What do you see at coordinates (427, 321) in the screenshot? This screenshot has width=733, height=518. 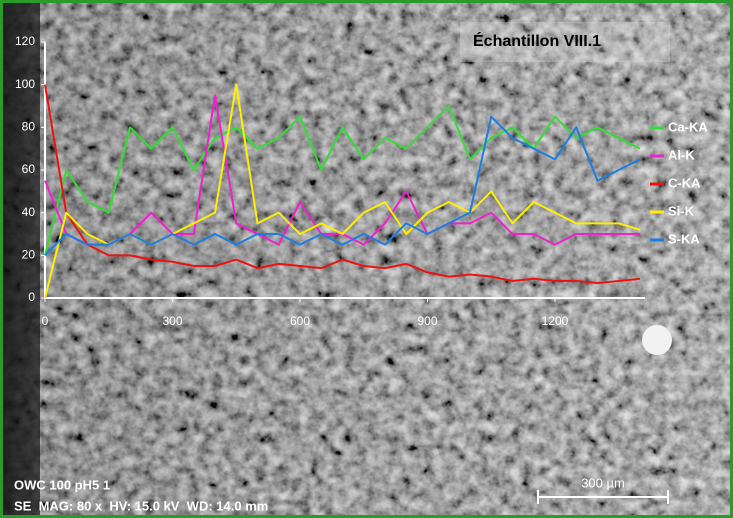 I see `x-tick-label: 900` at bounding box center [427, 321].